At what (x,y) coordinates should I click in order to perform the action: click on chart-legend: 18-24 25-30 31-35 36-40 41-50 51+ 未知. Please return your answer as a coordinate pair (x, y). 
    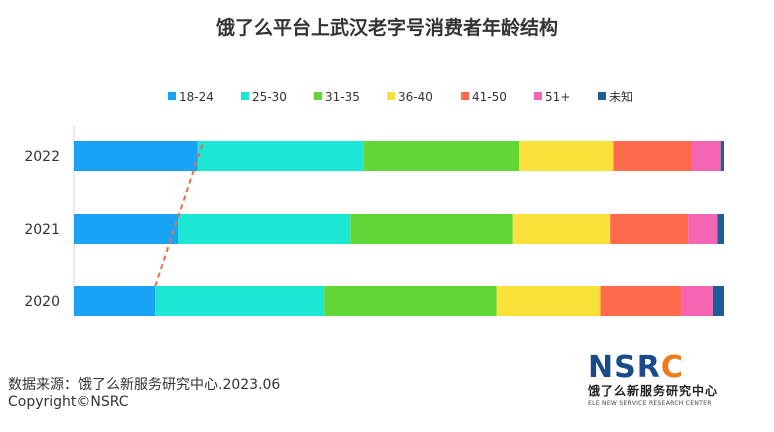
    Looking at the image, I should click on (400, 97).